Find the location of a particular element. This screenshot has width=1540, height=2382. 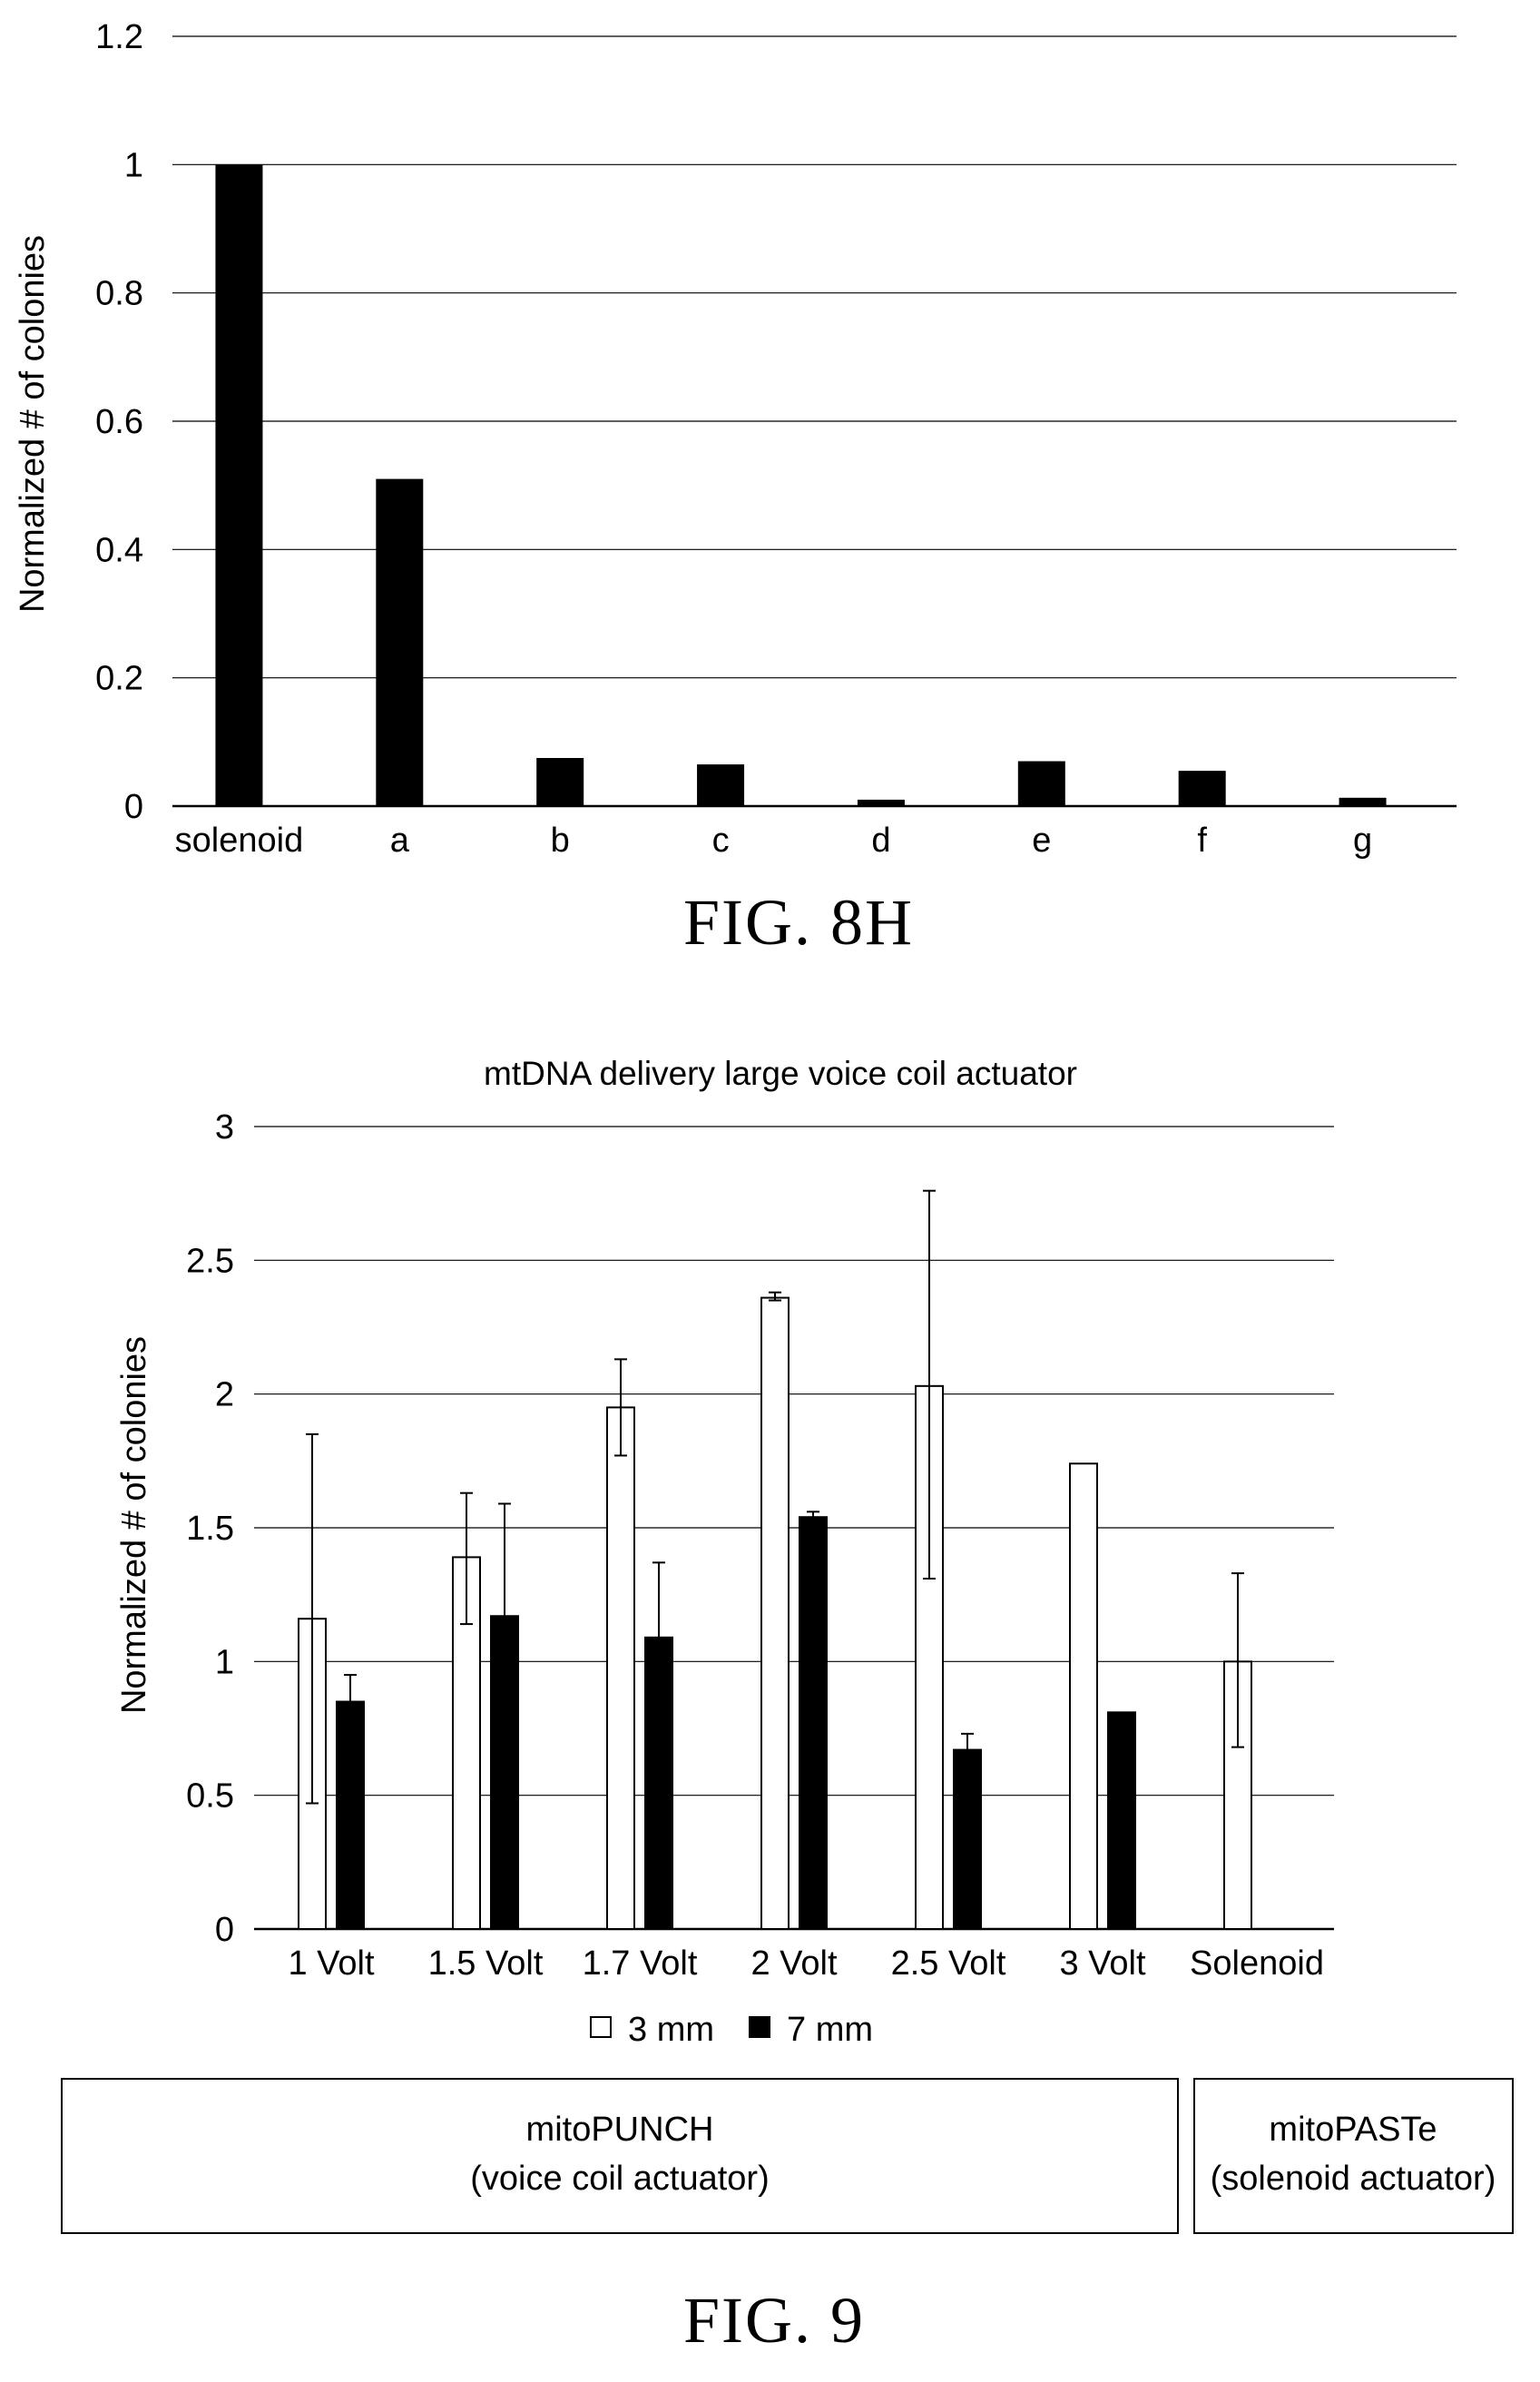

chart1-y-tick-label: 1 is located at coordinates (133, 165).